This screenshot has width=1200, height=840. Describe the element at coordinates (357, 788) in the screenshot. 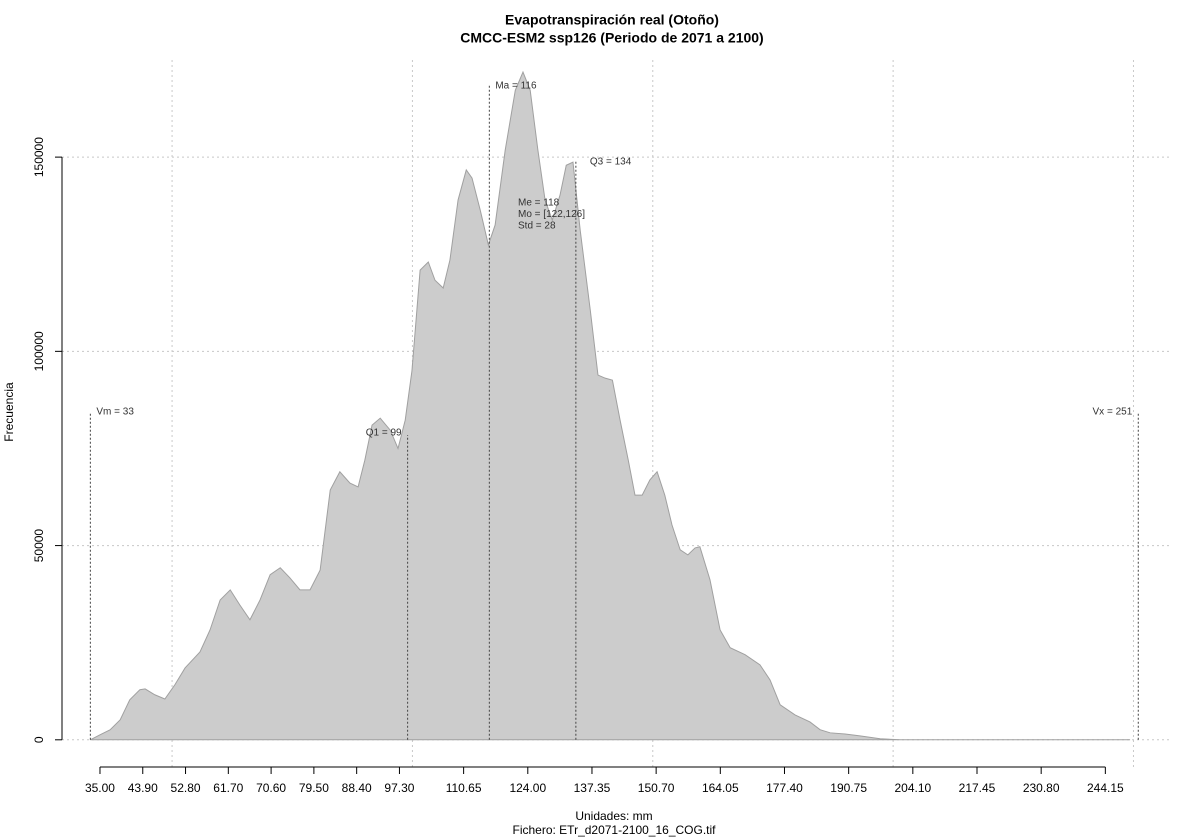

I see `x-tick-label: 88.40` at that location.